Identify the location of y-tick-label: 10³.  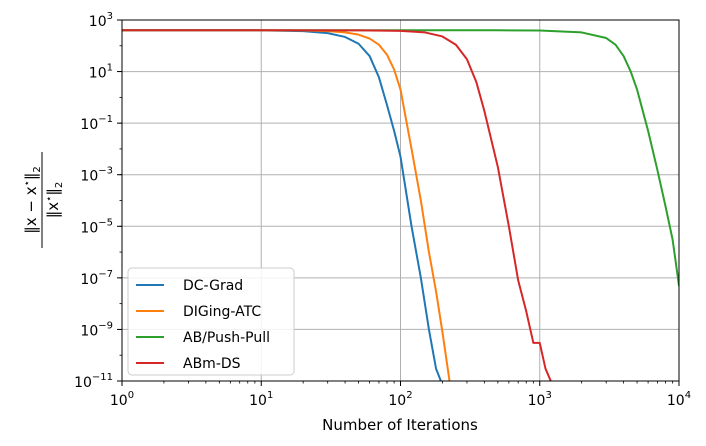
(101, 20).